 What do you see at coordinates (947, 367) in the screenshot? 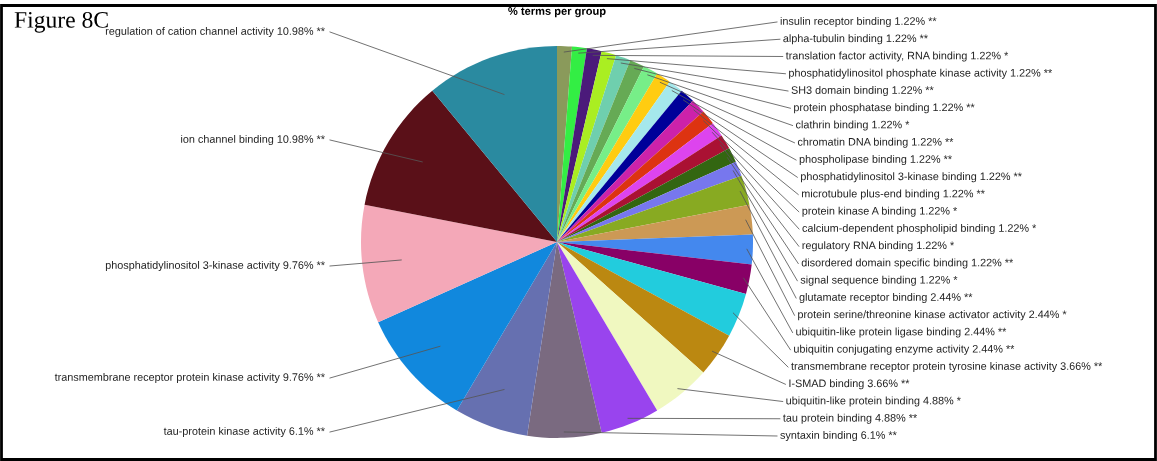
I see `slice-label: transmembrane receptor protein tyrosine kinase activity 3.66% **` at bounding box center [947, 367].